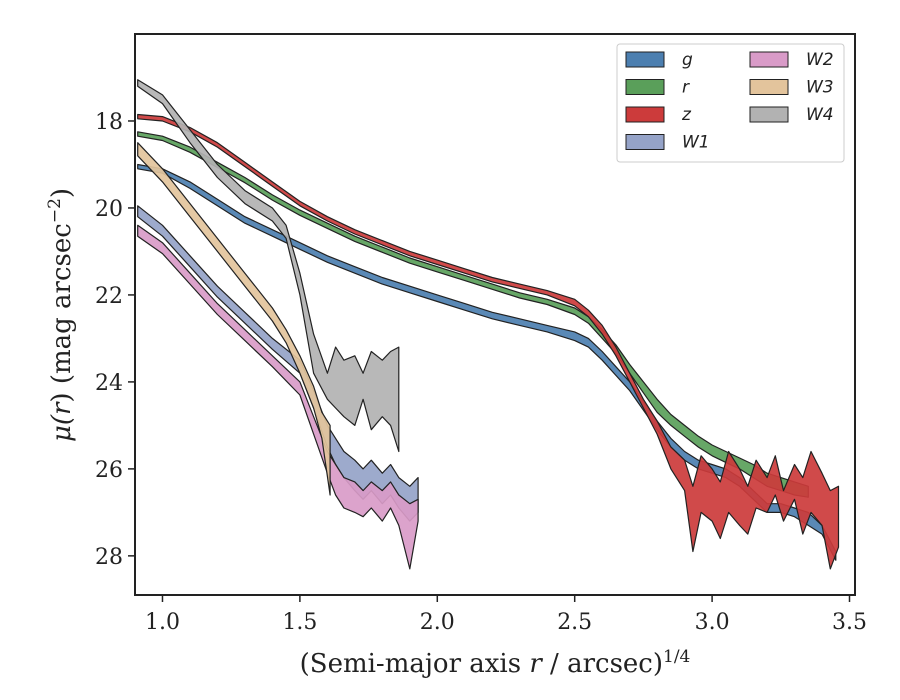 This screenshot has width=900, height=700. I want to click on legend-label-z: z, so click(686, 115).